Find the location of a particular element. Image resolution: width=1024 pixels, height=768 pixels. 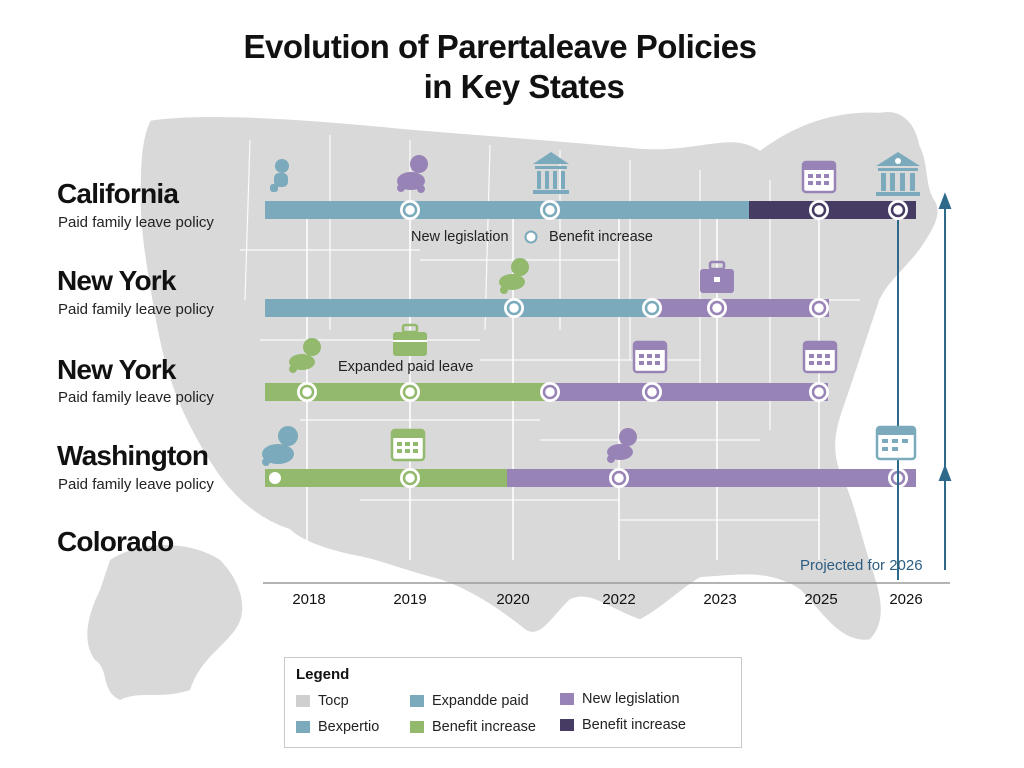

legend-label: Tocp is located at coordinates (333, 701).